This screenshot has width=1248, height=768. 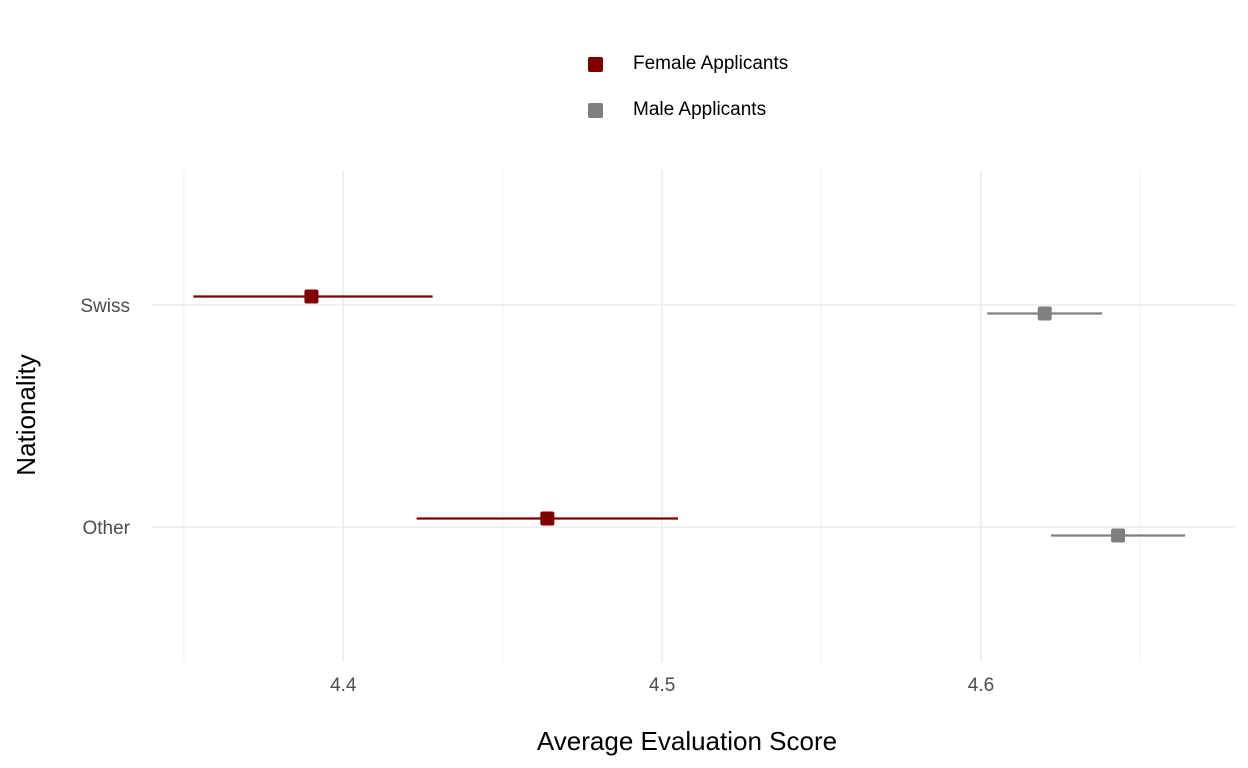 What do you see at coordinates (343, 685) in the screenshot?
I see `x-tick-label: 4.4` at bounding box center [343, 685].